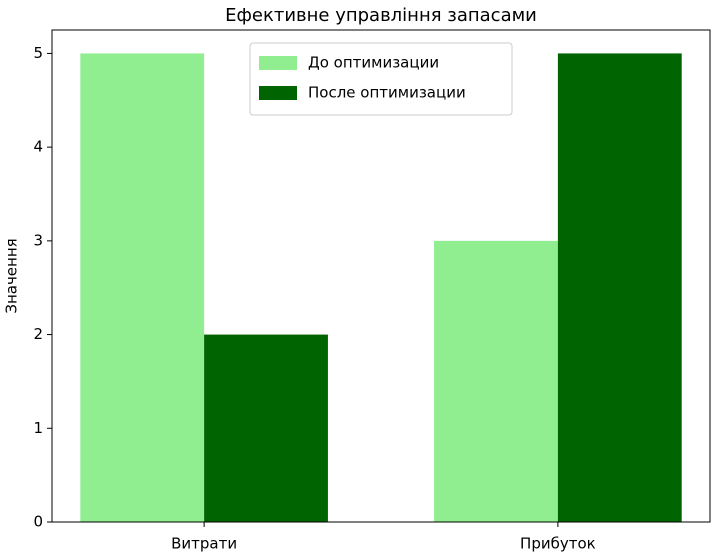  I want to click on legend-label: До оптимизации, so click(373, 63).